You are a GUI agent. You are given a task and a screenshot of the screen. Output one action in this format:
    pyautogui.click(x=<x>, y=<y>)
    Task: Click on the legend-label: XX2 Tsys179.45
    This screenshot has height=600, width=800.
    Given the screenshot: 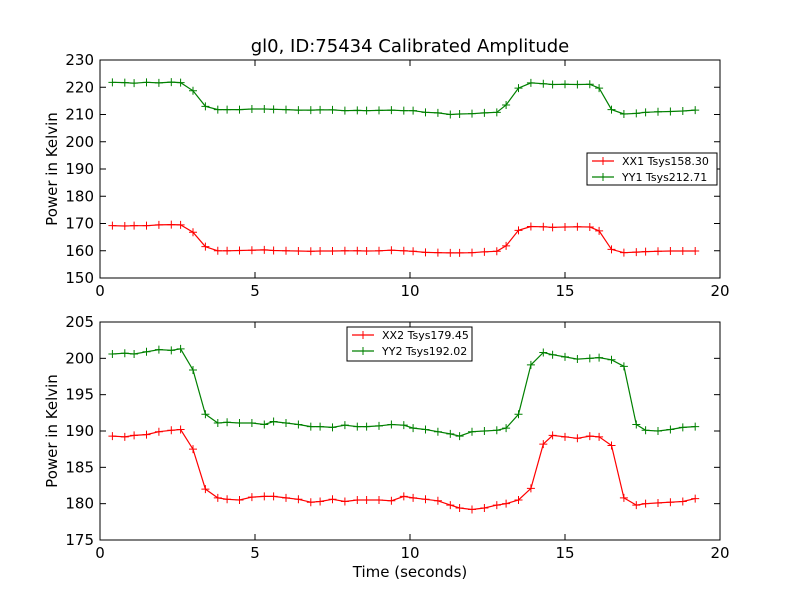 What is the action you would take?
    pyautogui.click(x=425, y=335)
    